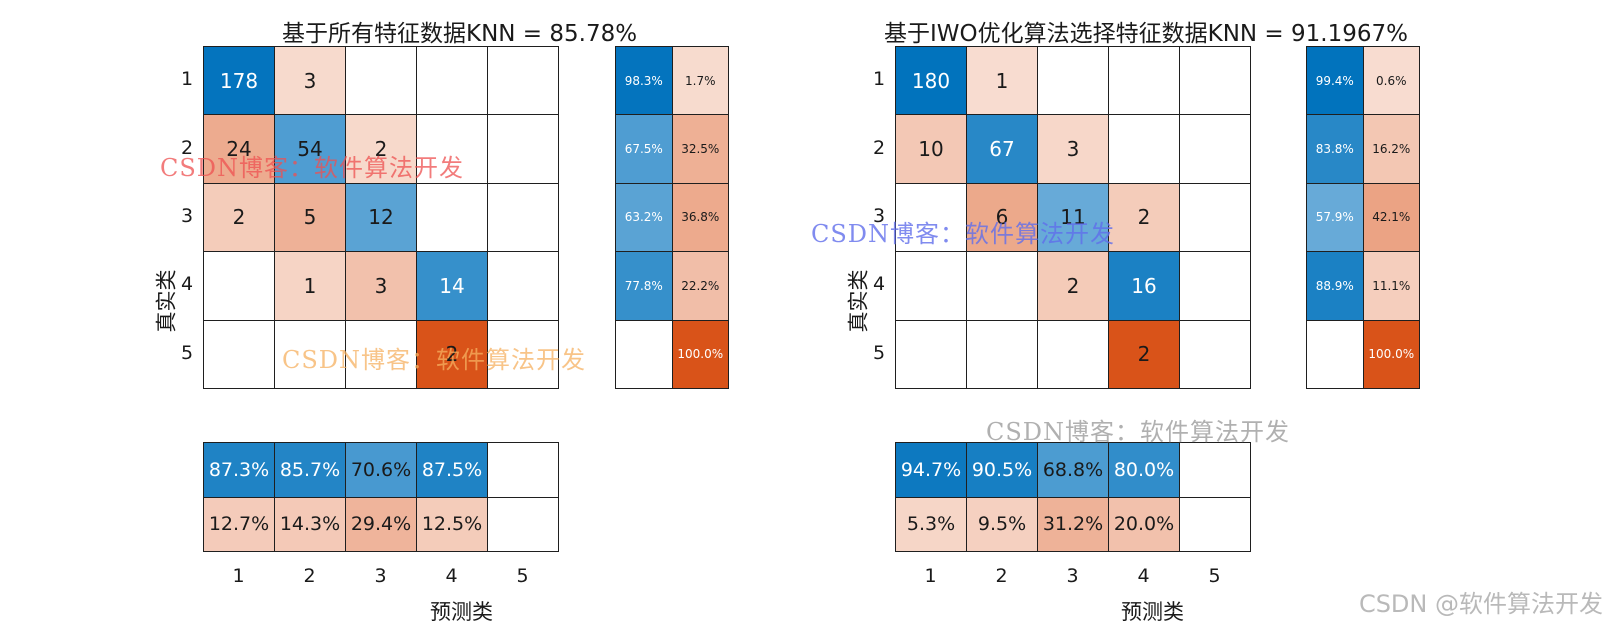 The width and height of the screenshot is (1617, 643). What do you see at coordinates (381, 217) in the screenshot?
I see `matrix-cell: 12` at bounding box center [381, 217].